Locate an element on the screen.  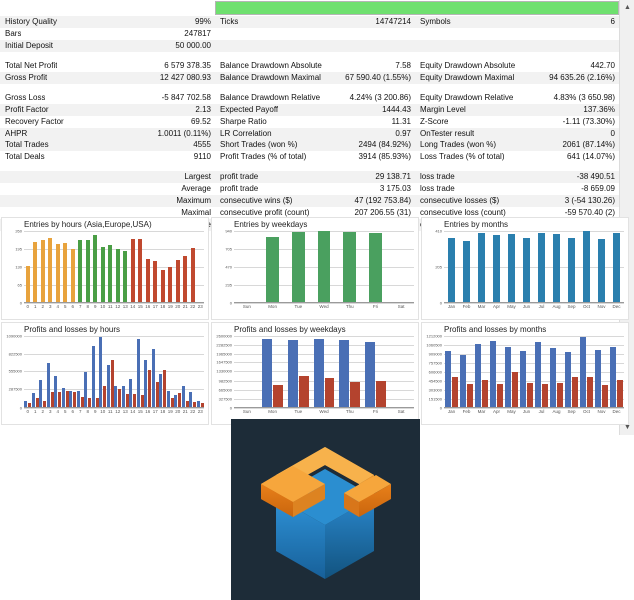
stats-label: Balance Drawdown Maximal is located at coordinates (270, 77).